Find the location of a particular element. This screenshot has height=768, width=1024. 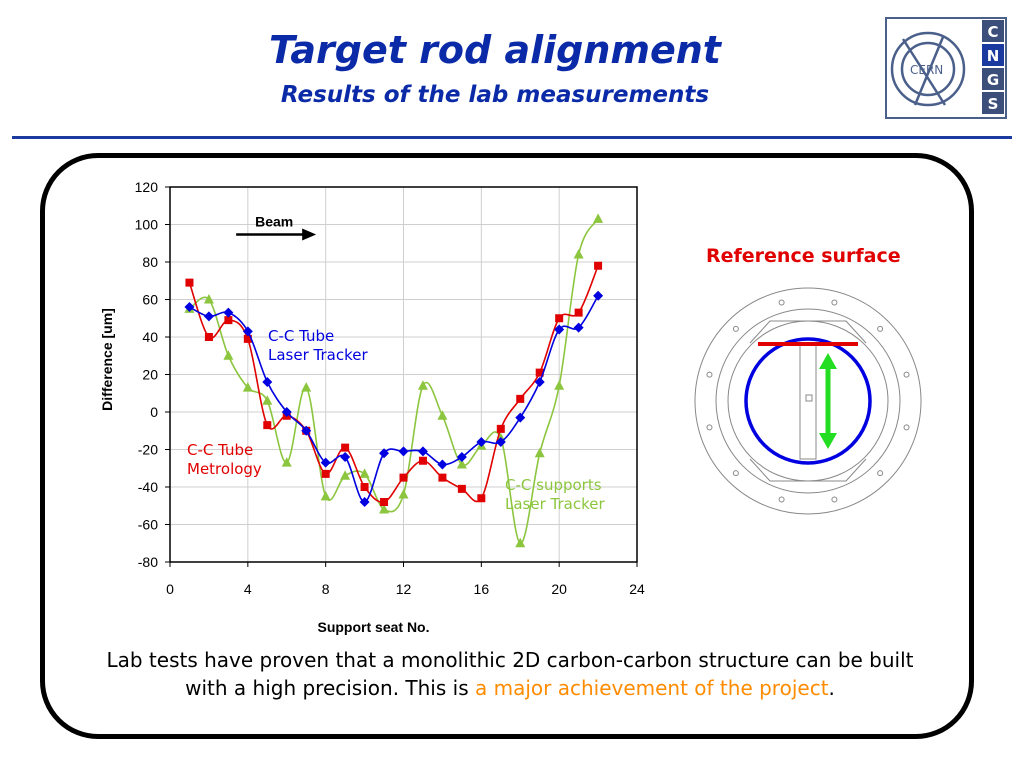

series-square is located at coordinates (394, 383).